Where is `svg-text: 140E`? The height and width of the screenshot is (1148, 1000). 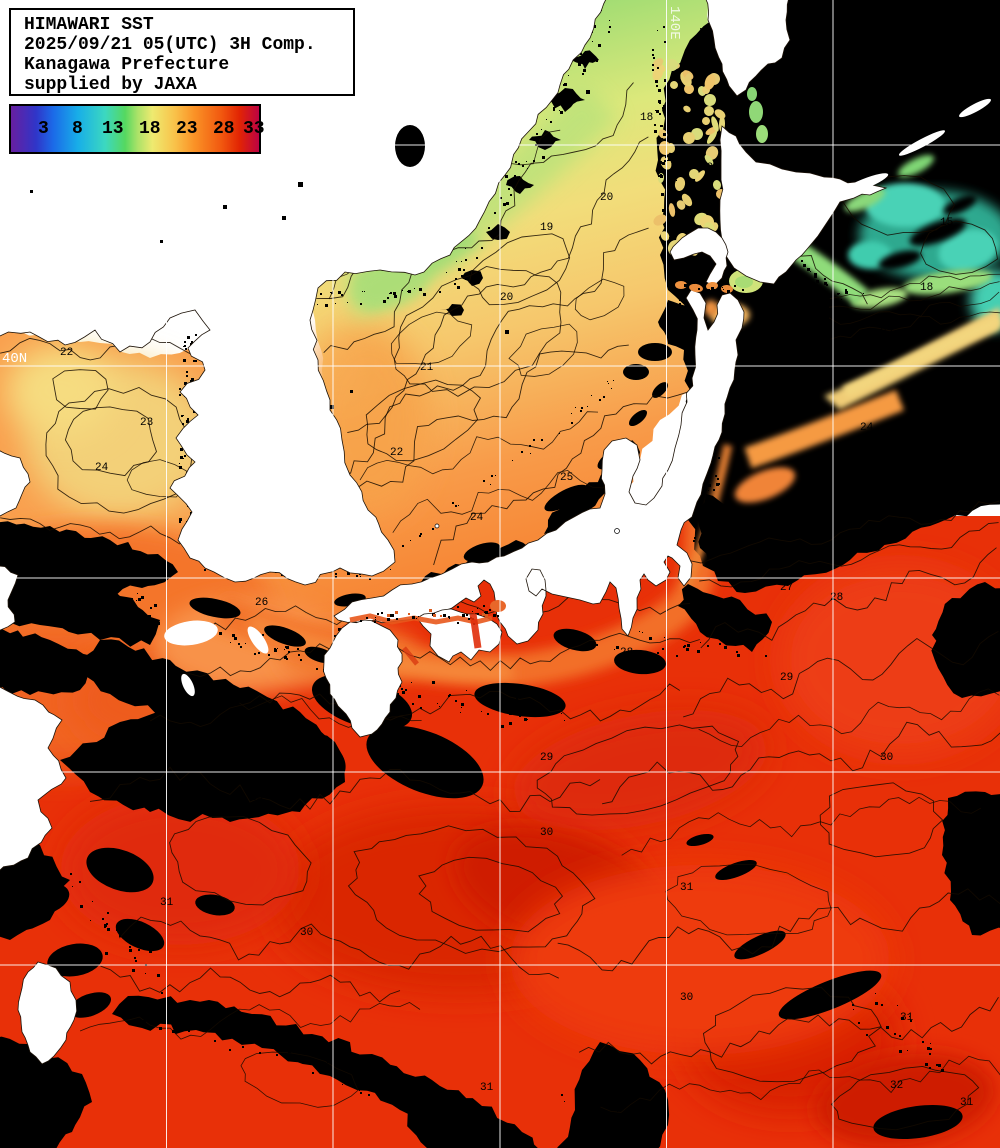 svg-text: 140E is located at coordinates (674, 23).